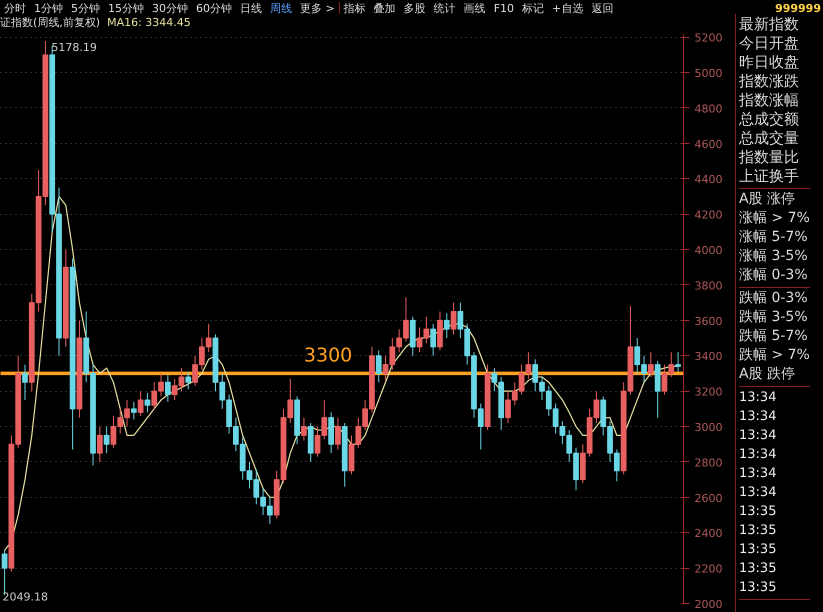  Describe the element at coordinates (769, 138) in the screenshot. I see `text: 总成交量` at that location.